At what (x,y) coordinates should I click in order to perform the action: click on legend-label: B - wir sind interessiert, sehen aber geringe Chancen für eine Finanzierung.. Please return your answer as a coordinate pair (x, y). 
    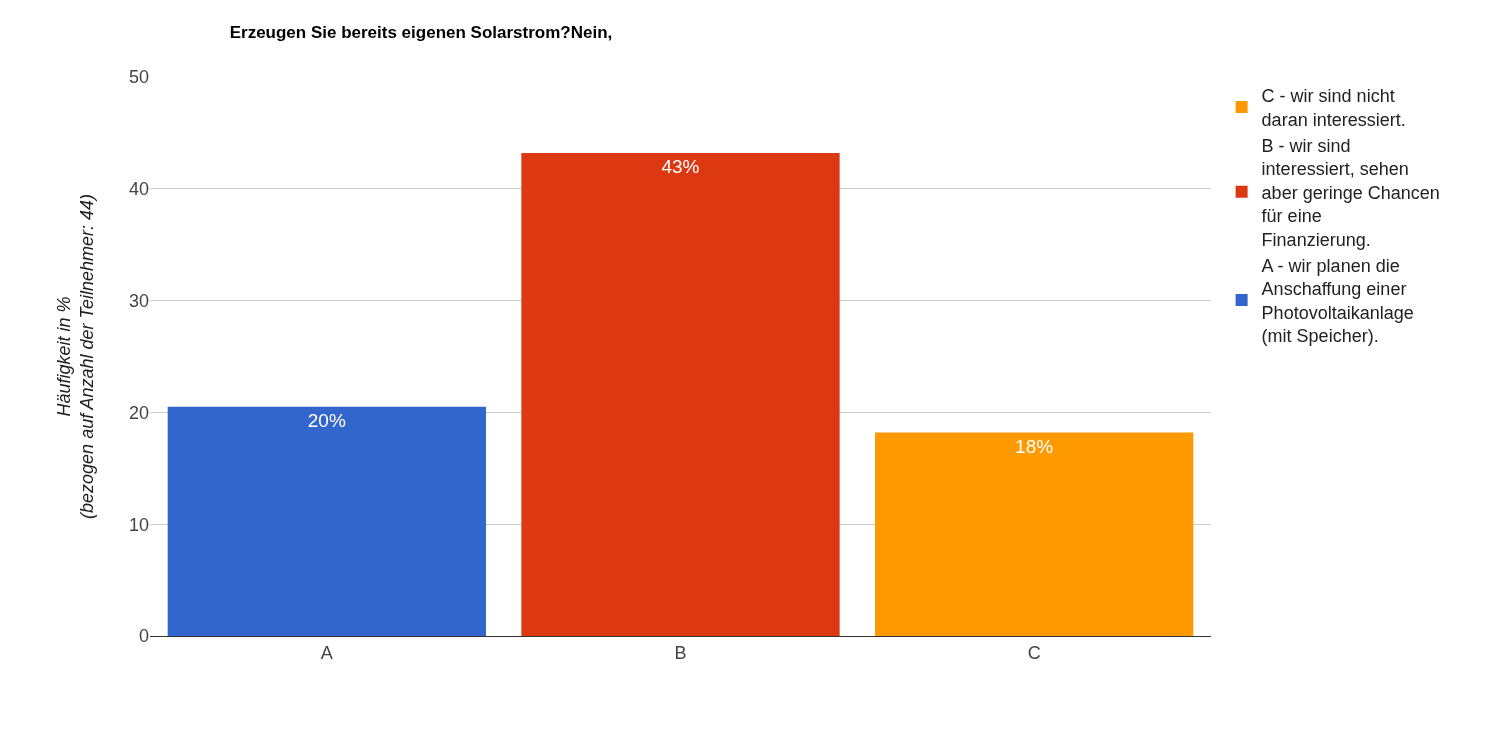
    Looking at the image, I should click on (1350, 193).